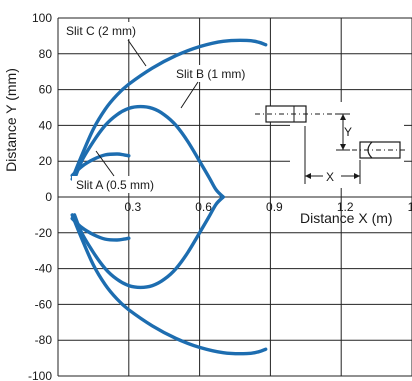 This screenshot has height=381, width=412. Describe the element at coordinates (11, 120) in the screenshot. I see `y-axis-label: Distance Y (mm)` at that location.